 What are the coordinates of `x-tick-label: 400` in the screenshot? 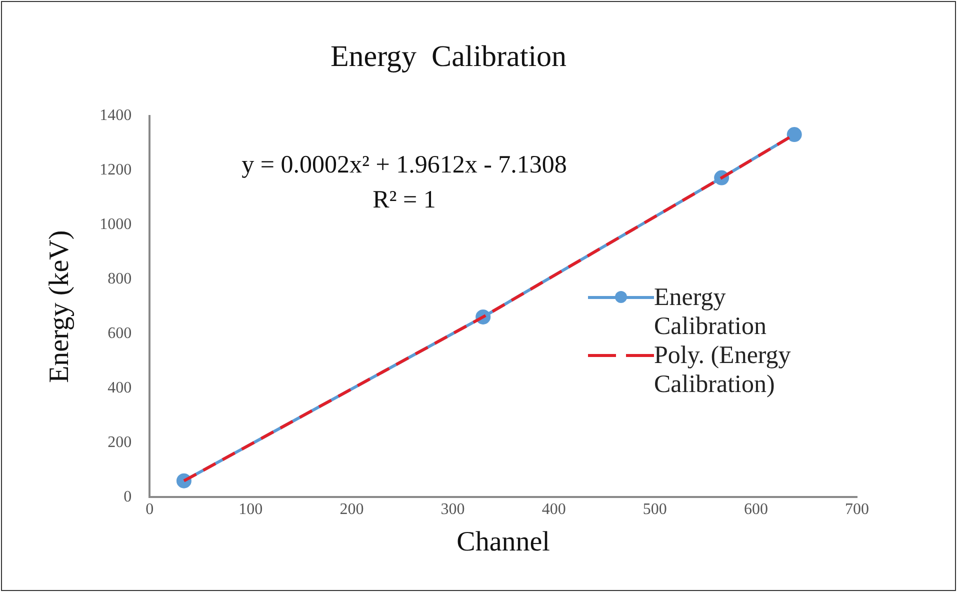 It's located at (554, 509).